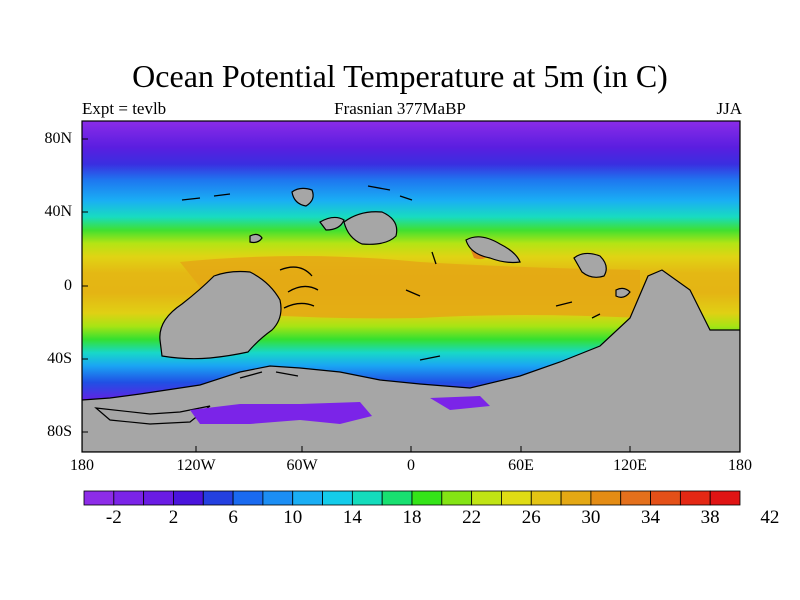 The height and width of the screenshot is (600, 800). Describe the element at coordinates (590, 265) in the screenshot. I see `land-east-island` at that location.